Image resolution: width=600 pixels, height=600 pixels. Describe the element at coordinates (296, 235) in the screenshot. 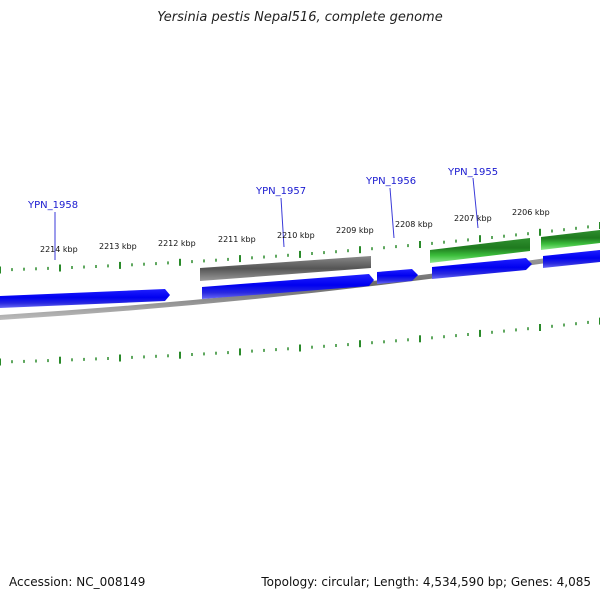

I see `scale-label: 2210 kbp` at that location.